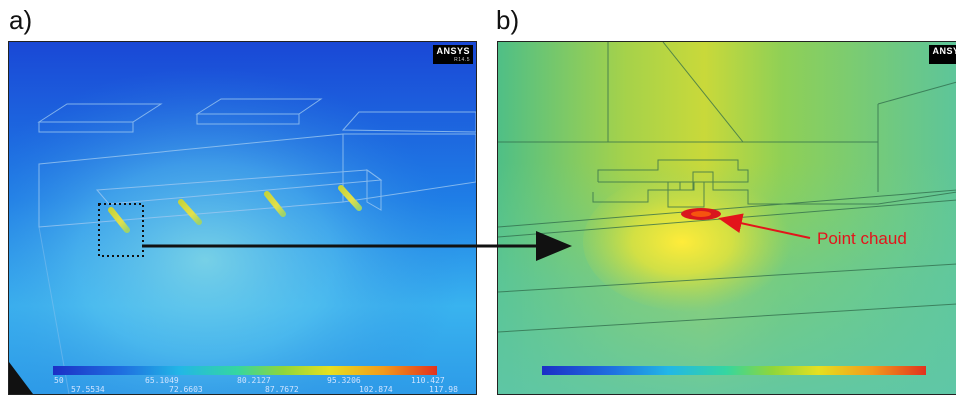 The image size is (956, 395). Describe the element at coordinates (862, 238) in the screenshot. I see `hot-spot-callout: Point chaud` at that location.